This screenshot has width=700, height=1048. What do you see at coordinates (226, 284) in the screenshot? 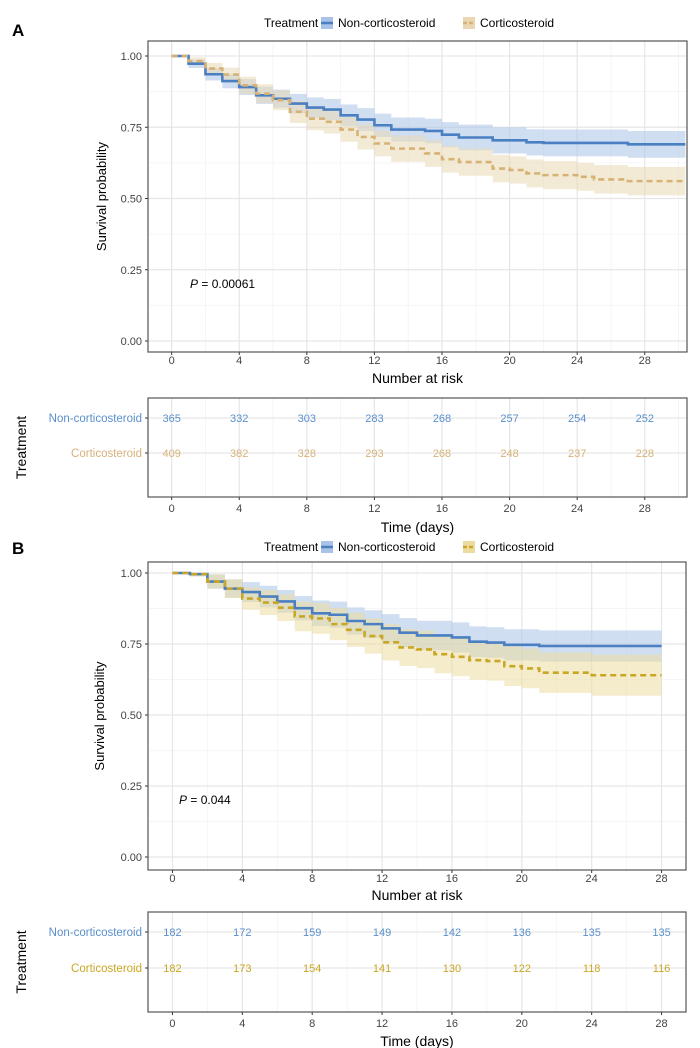
I see `p-value-text: = 0.00061` at bounding box center [226, 284].